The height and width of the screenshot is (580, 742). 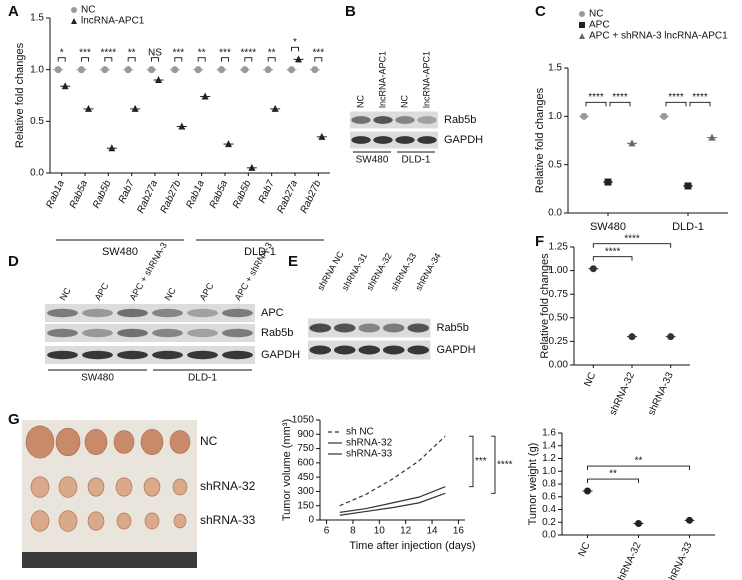 I want to click on x-tick-label: shRNA-33, so click(x=661, y=393).